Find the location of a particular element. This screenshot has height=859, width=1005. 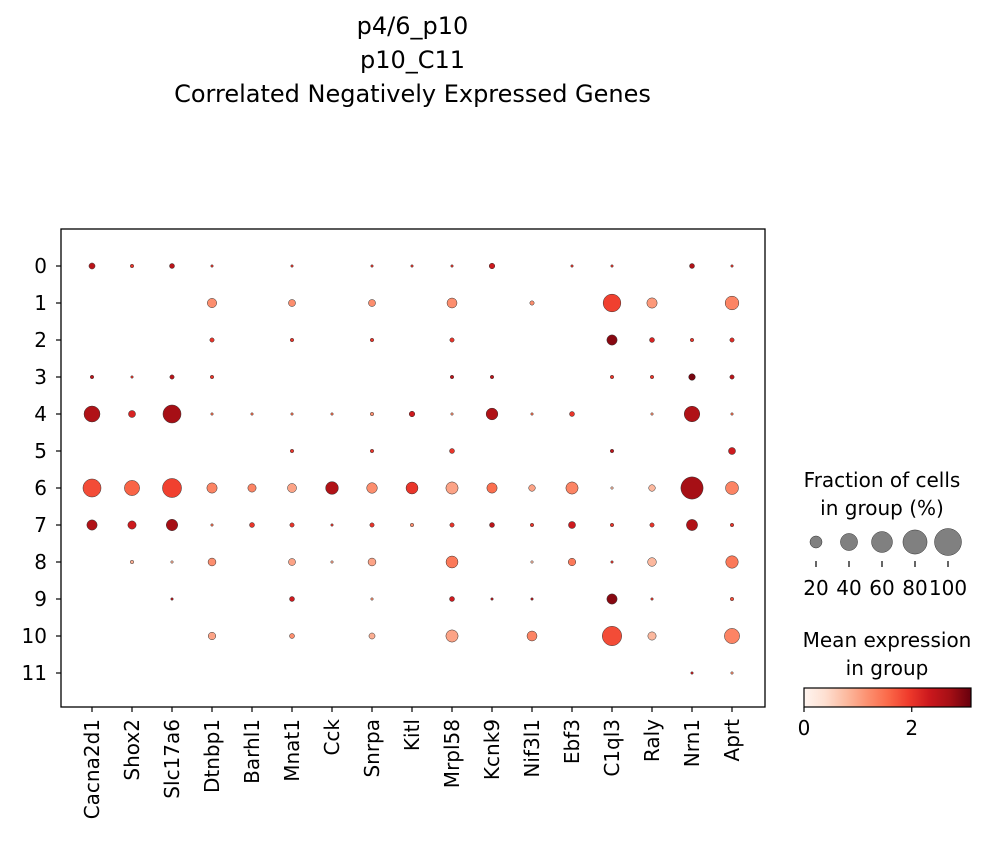

dot-9-Mrpl58 is located at coordinates (452, 599).